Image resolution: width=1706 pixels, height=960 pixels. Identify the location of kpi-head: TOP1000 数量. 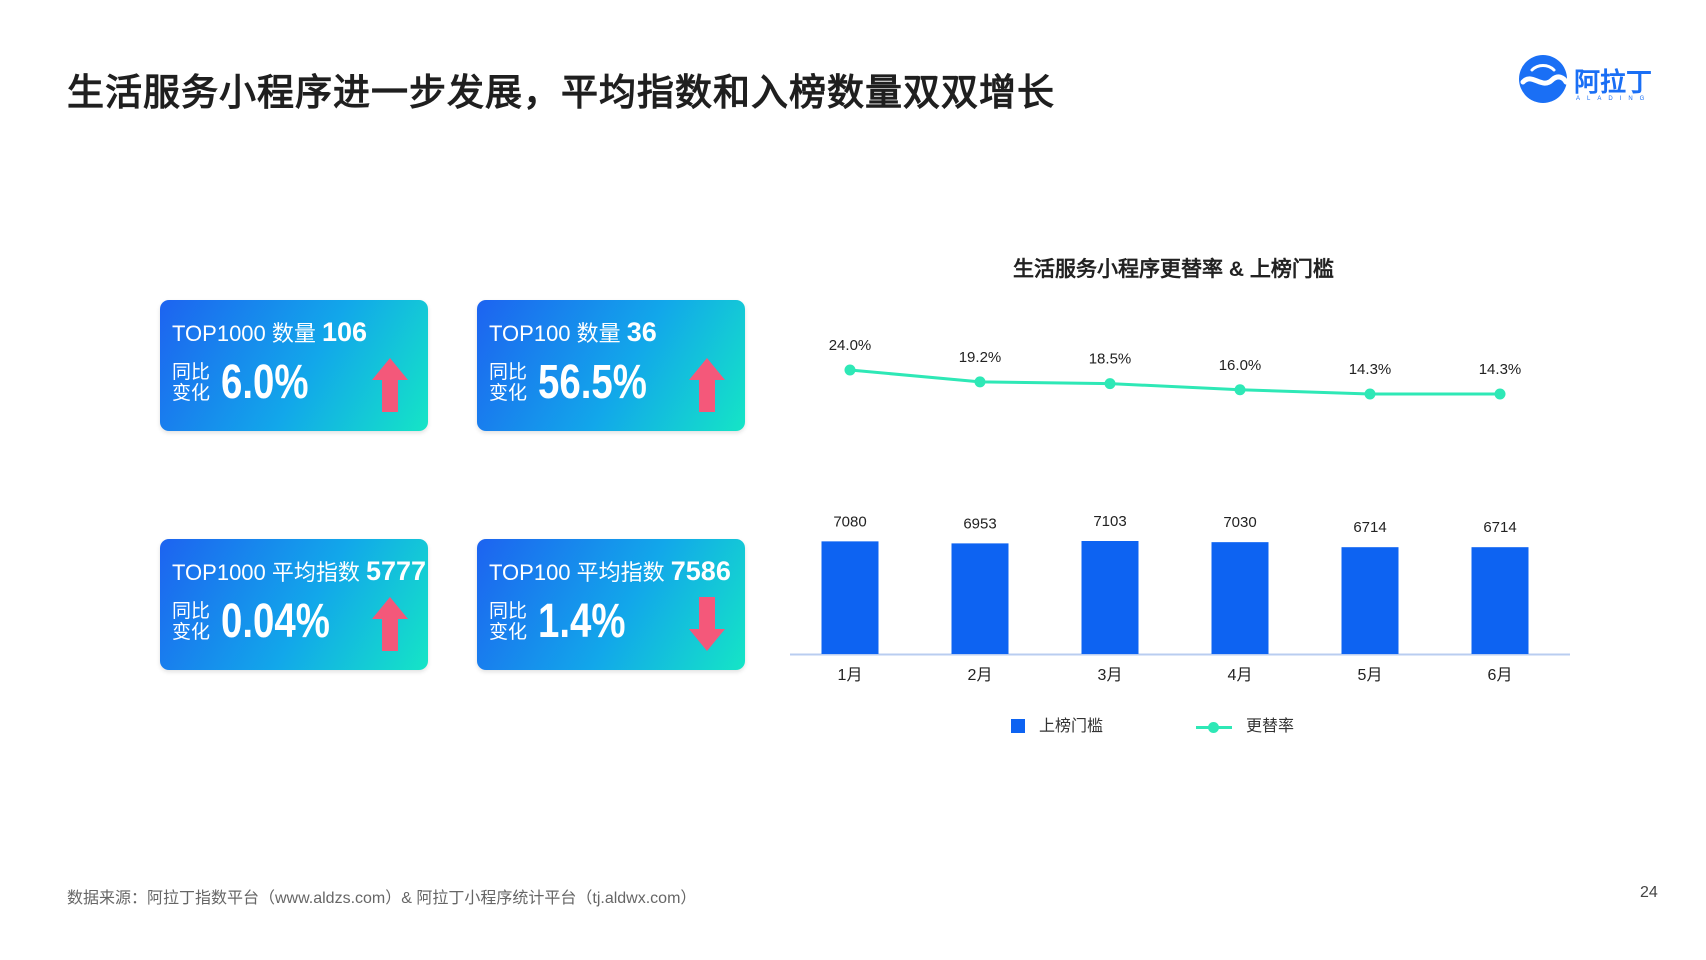
(247, 333).